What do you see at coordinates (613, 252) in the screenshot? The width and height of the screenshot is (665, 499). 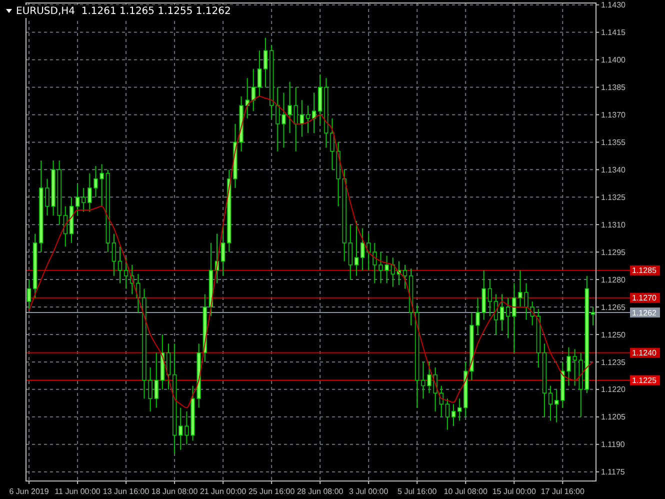 I see `y-tick-label: 1.1295` at bounding box center [613, 252].